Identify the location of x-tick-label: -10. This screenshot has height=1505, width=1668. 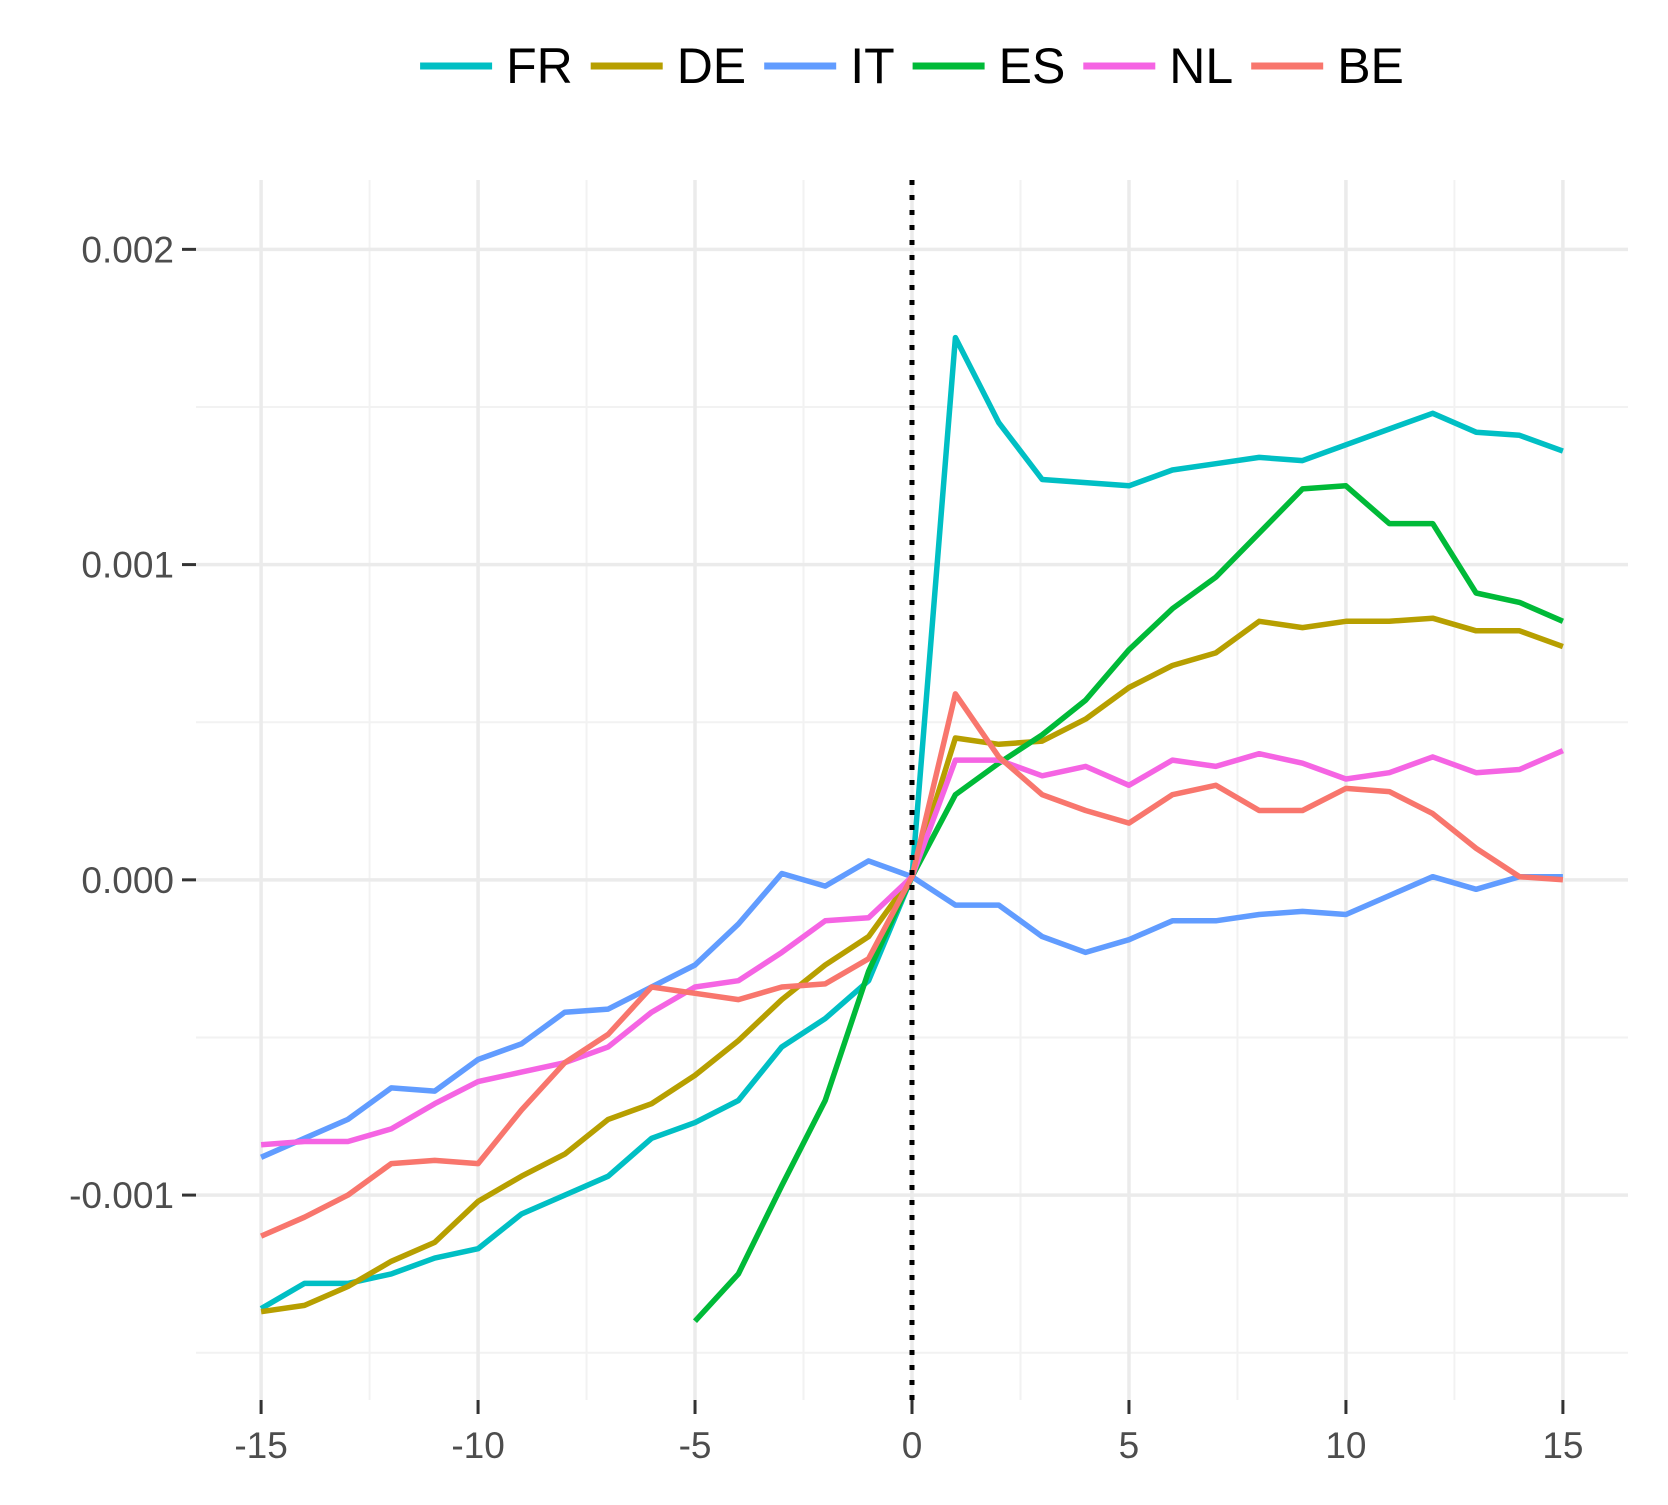
(477, 1445).